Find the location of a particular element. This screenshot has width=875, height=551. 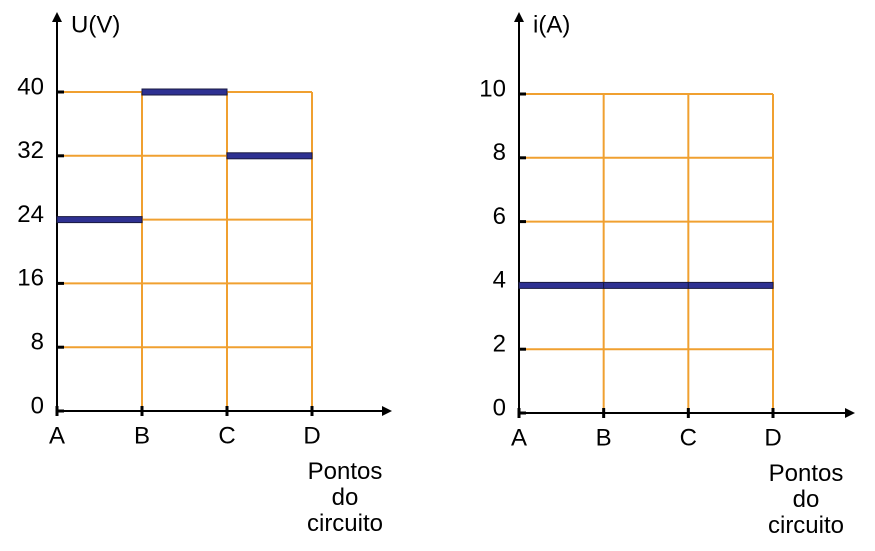

y-tick-label: 32 is located at coordinates (30, 150).